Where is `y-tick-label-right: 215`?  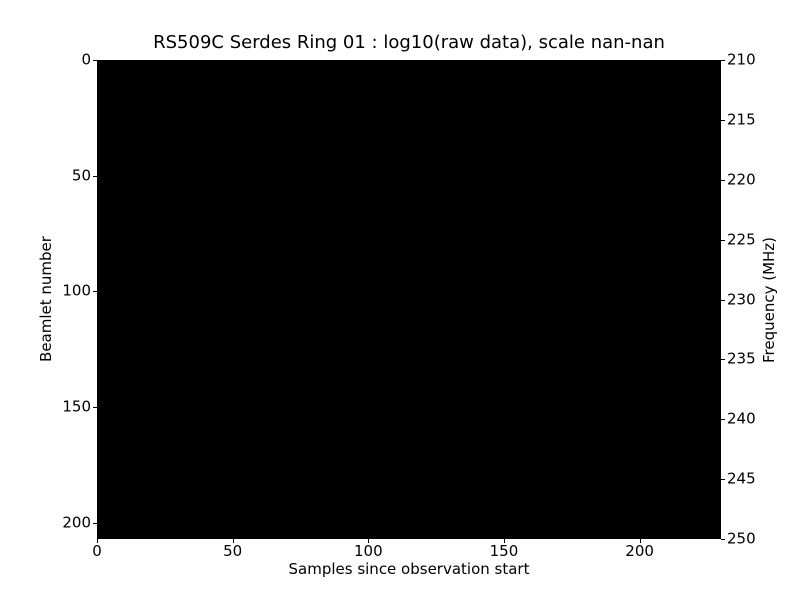
y-tick-label-right: 215 is located at coordinates (741, 119).